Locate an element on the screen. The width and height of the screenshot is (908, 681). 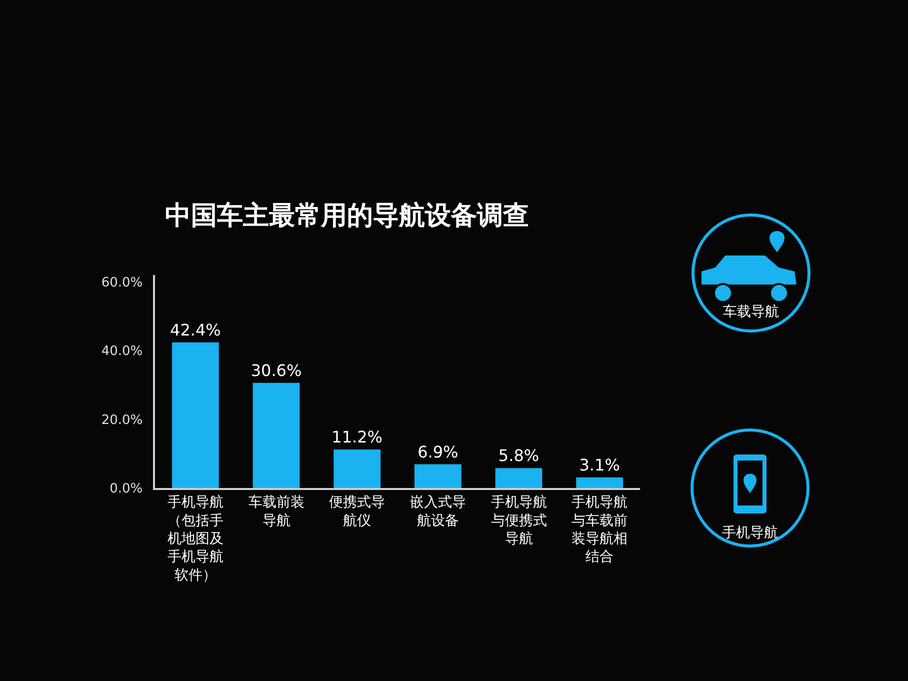
y-tick-label: 0.0% is located at coordinates (126, 489).